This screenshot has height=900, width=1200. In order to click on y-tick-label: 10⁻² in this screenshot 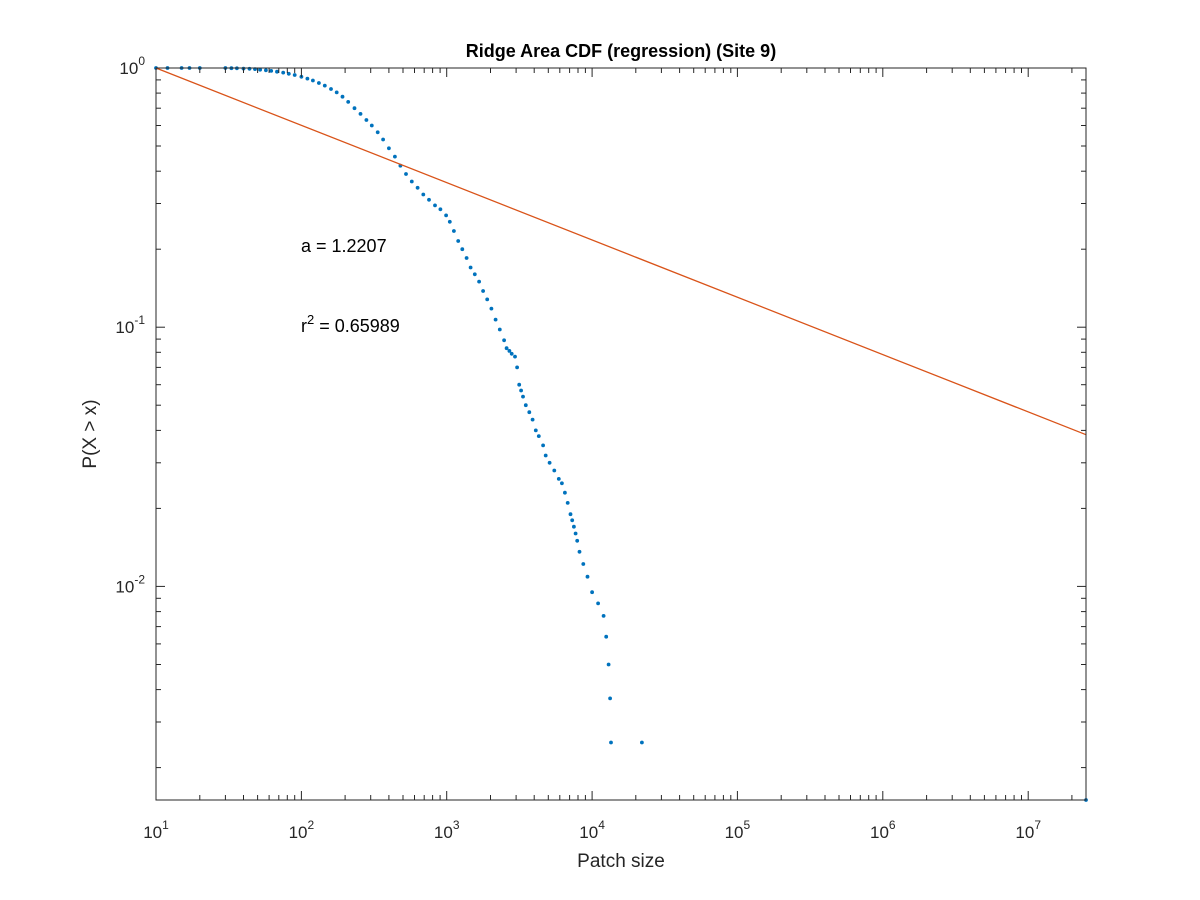, I will do `click(130, 584)`.